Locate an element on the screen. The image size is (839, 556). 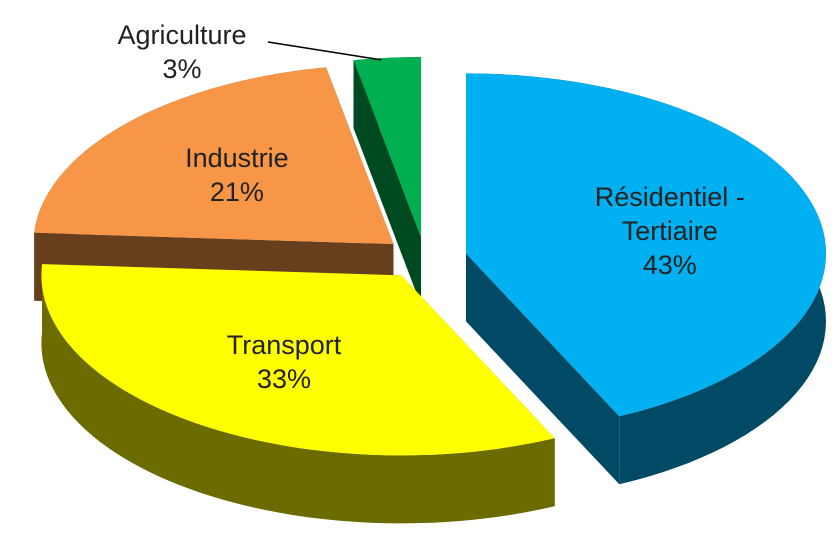
value-label: 21% is located at coordinates (236, 192).